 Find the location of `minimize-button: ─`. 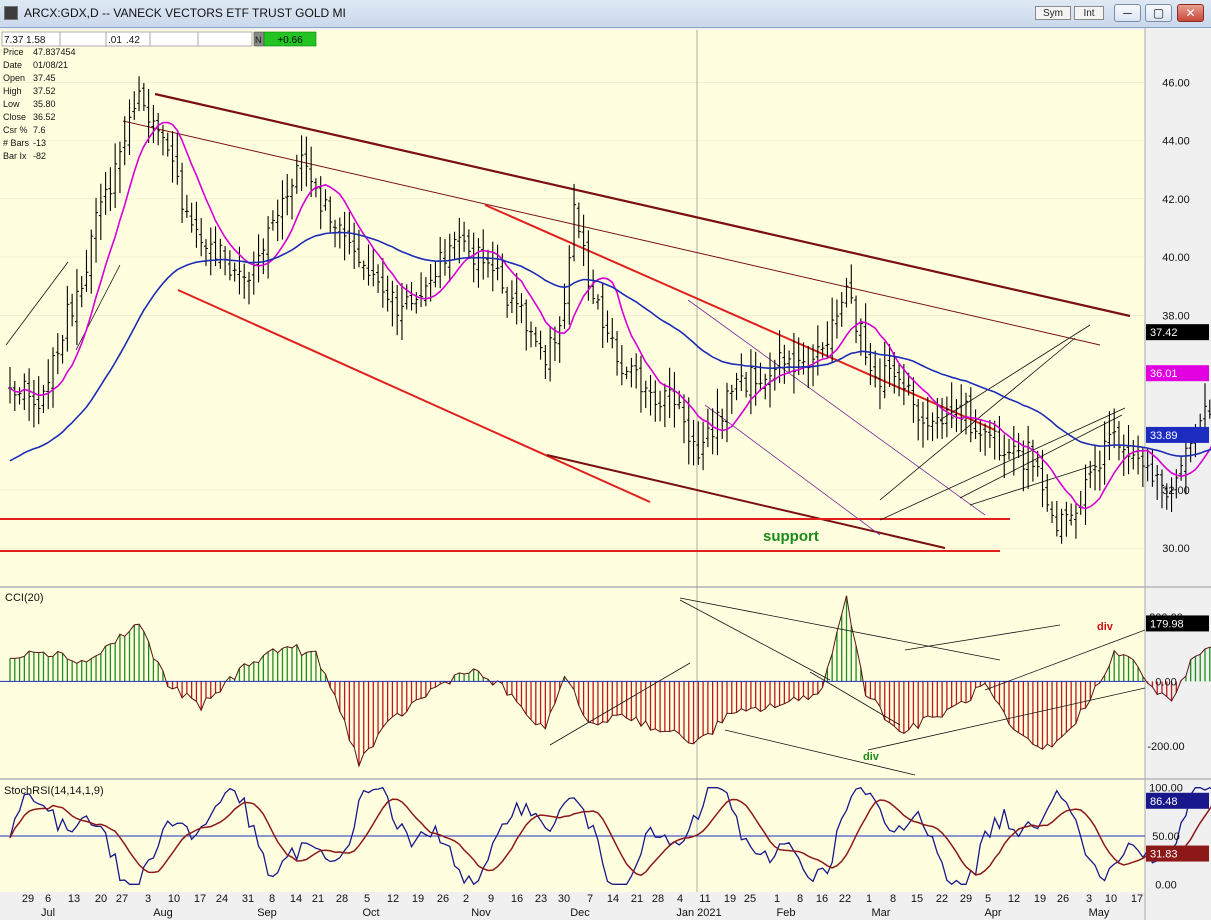

minimize-button: ─ is located at coordinates (1127, 13).